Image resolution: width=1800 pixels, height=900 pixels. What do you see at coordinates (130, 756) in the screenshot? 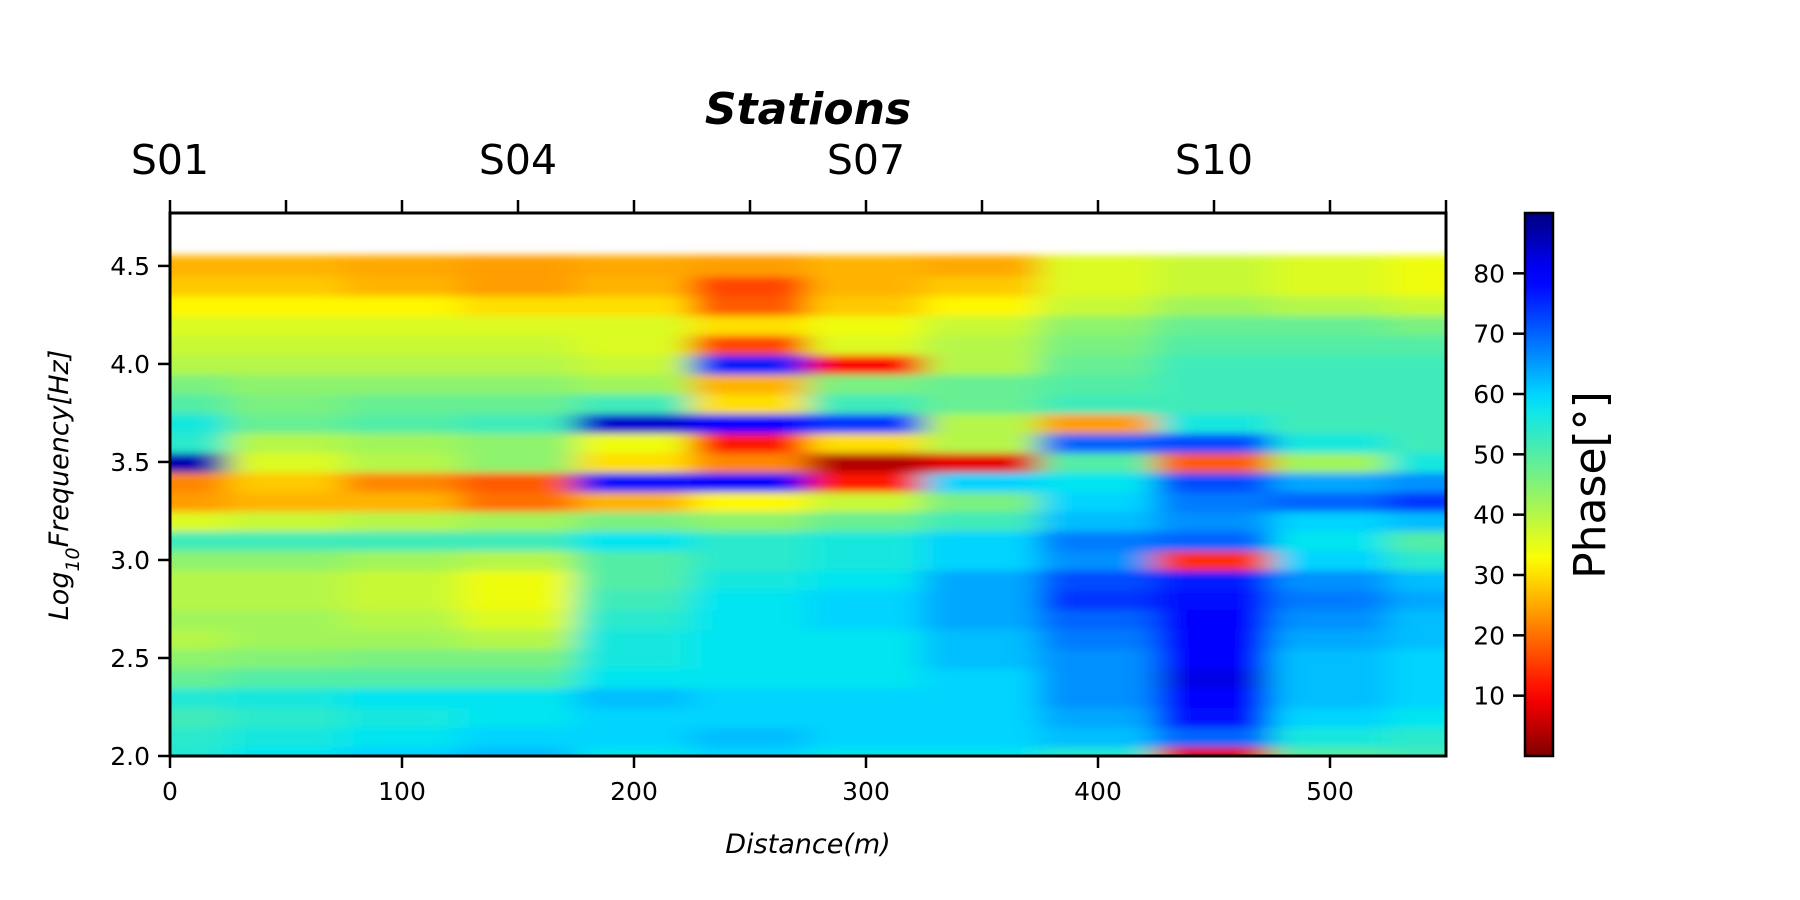
I see `y-tick-label: 2.0` at bounding box center [130, 756].